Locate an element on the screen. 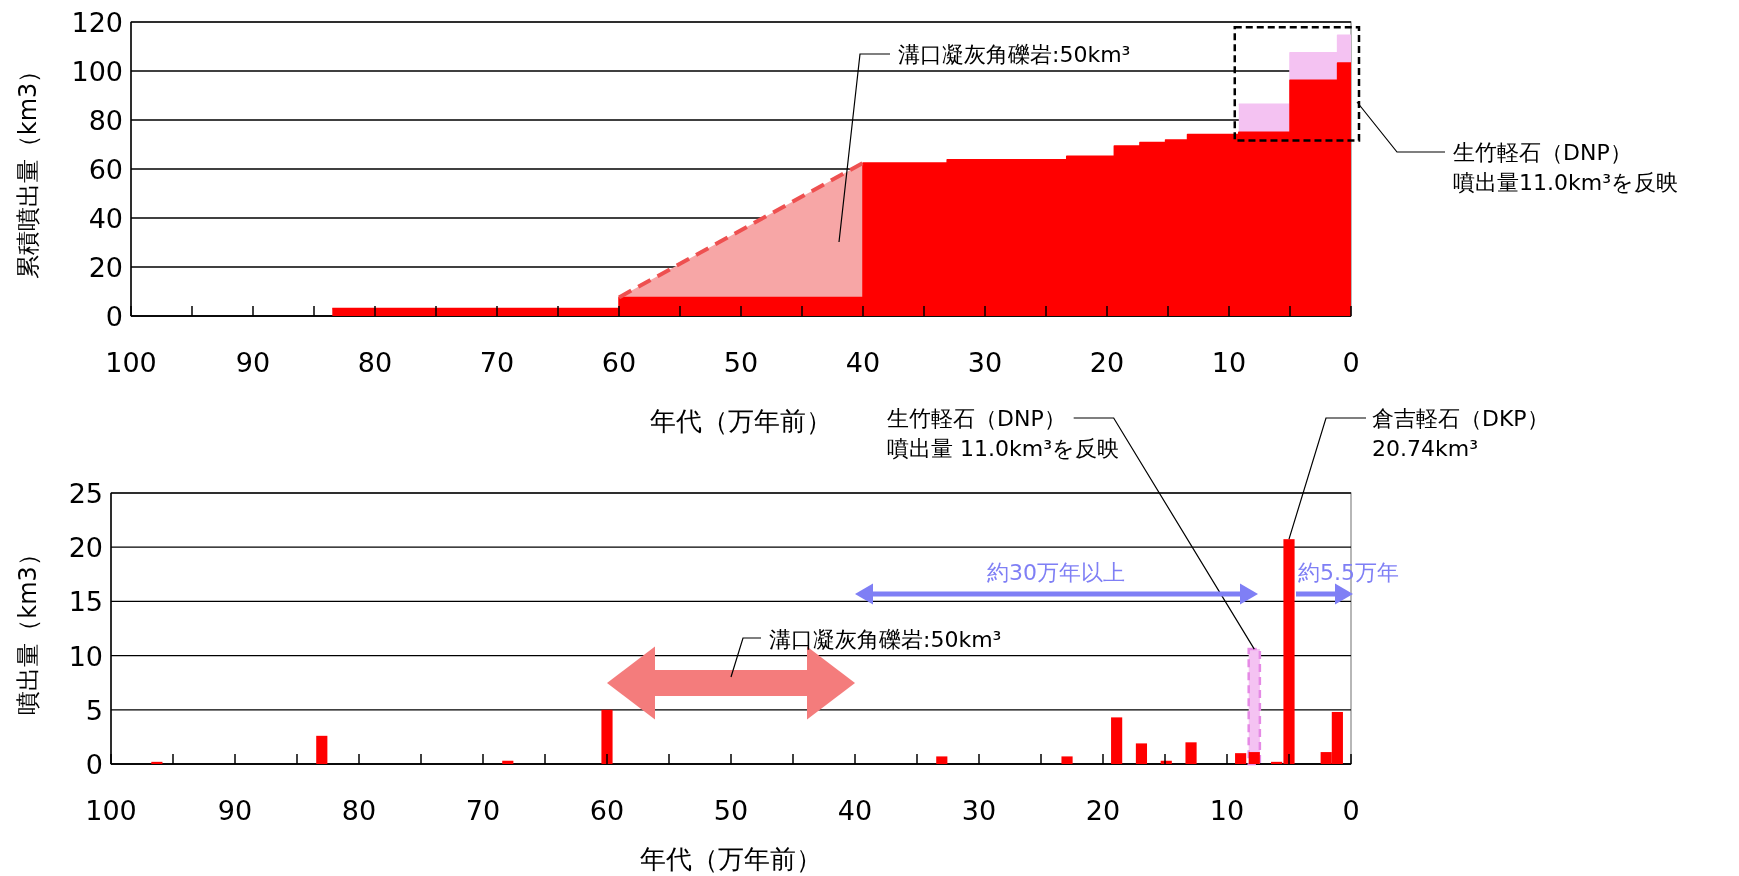 The width and height of the screenshot is (1739, 876). annotation: 約30万年以上 is located at coordinates (1056, 572).